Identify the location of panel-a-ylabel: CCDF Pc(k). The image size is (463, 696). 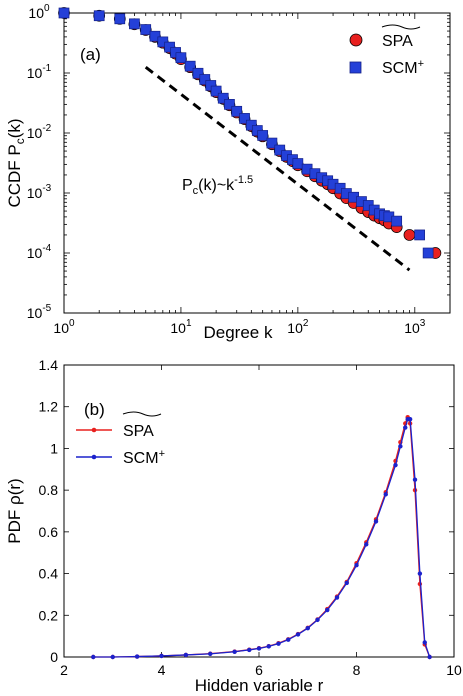
(16, 162).